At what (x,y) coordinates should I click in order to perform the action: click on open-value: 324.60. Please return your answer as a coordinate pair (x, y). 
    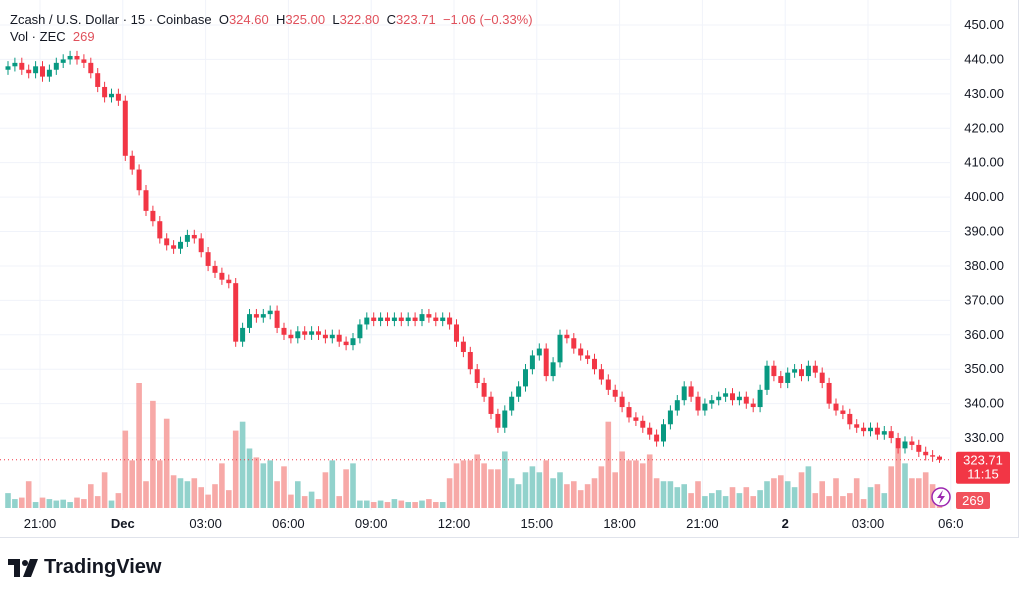
    Looking at the image, I should click on (248, 19).